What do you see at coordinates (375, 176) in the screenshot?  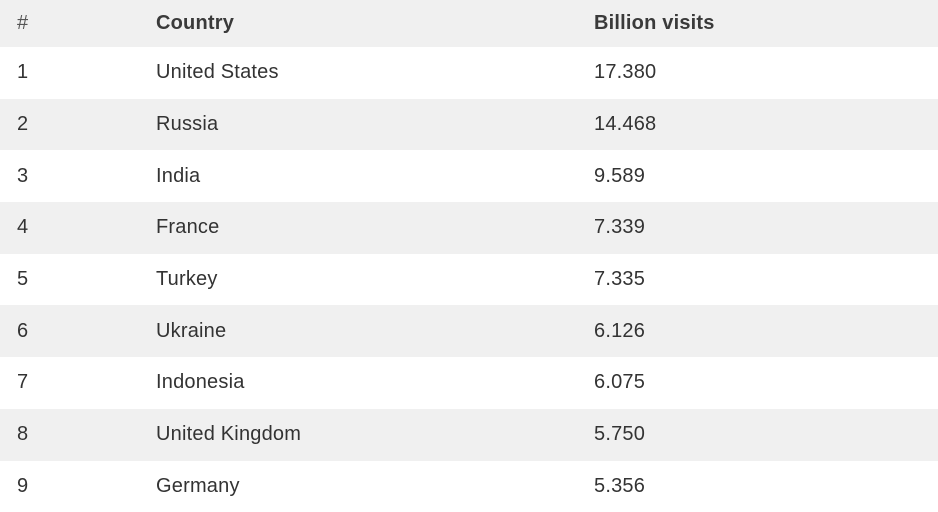 I see `row-country: India` at bounding box center [375, 176].